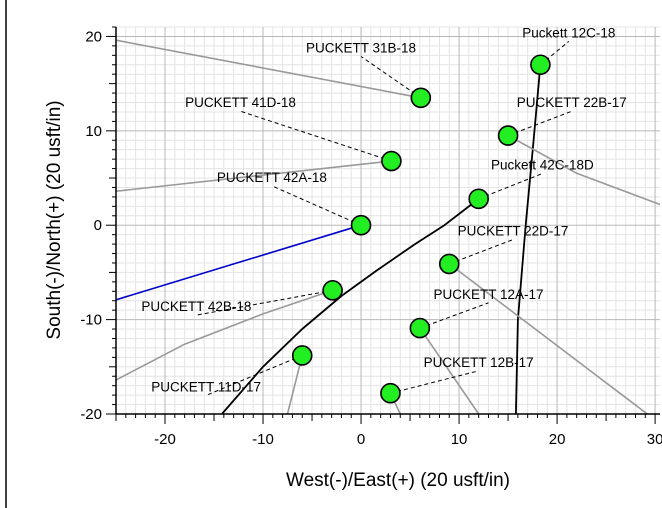 The height and width of the screenshot is (508, 662). Describe the element at coordinates (54, 219) in the screenshot. I see `y-axis-title: South(-)/North(+) (20 usft/in)` at that location.